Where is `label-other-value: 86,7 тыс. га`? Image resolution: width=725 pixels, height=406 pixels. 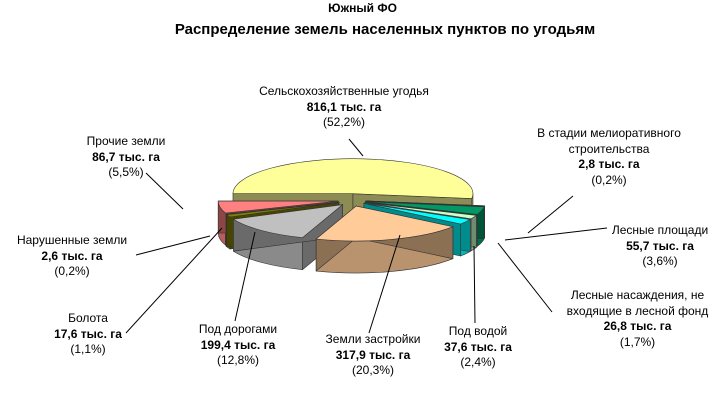
label-other-value: 86,7 тыс. га is located at coordinates (126, 156).